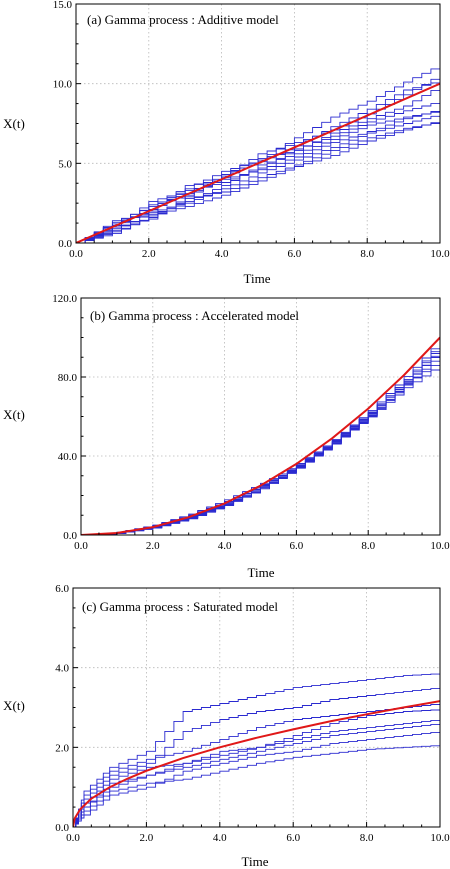 This screenshot has height=869, width=450. I want to click on y-tick-label: 5.0, so click(65, 164).